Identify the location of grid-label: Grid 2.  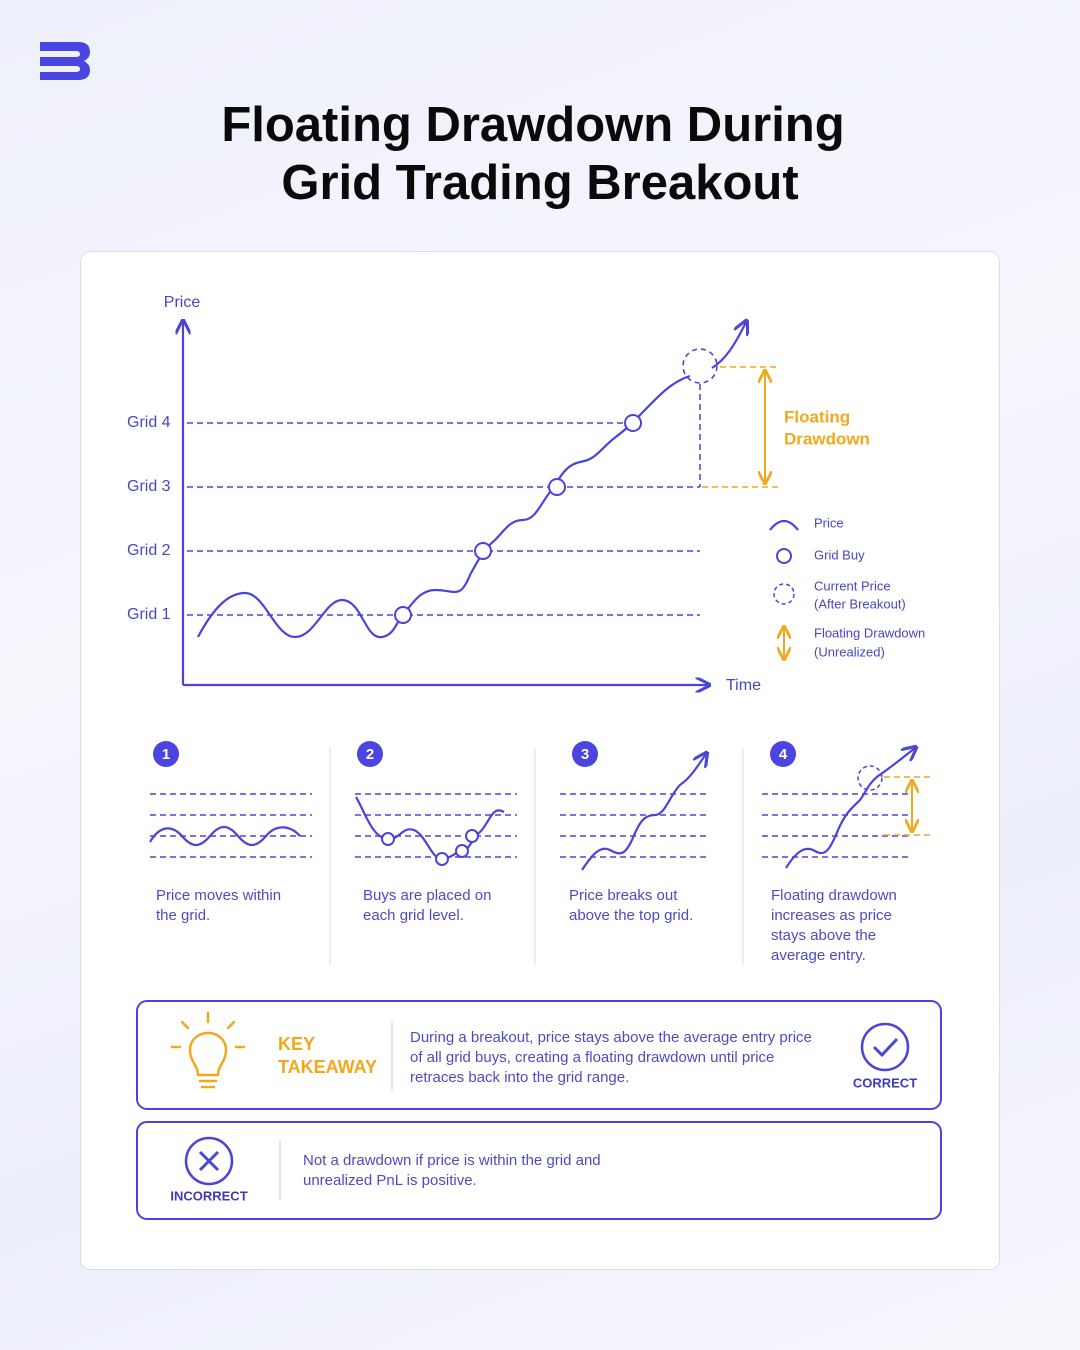
(149, 550).